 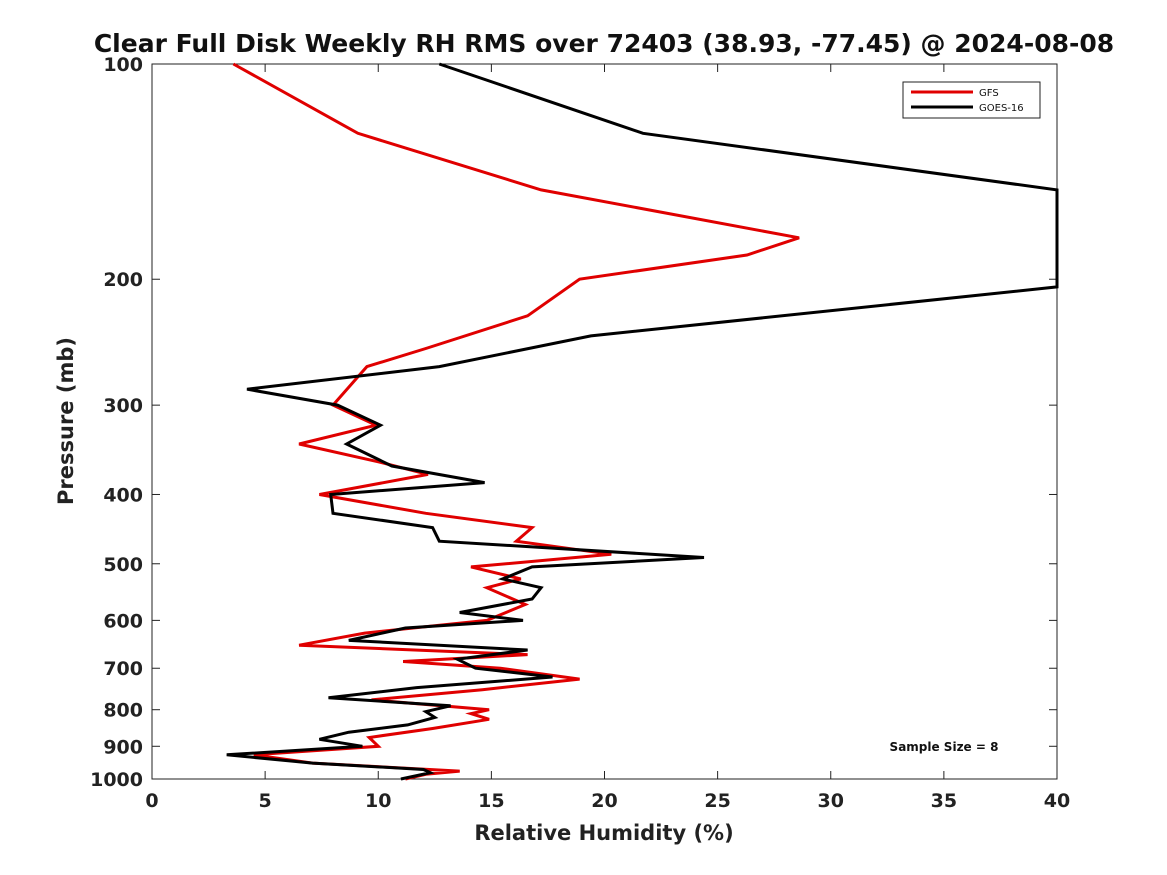 I want to click on y-tick-label: 900, so click(x=123, y=747).